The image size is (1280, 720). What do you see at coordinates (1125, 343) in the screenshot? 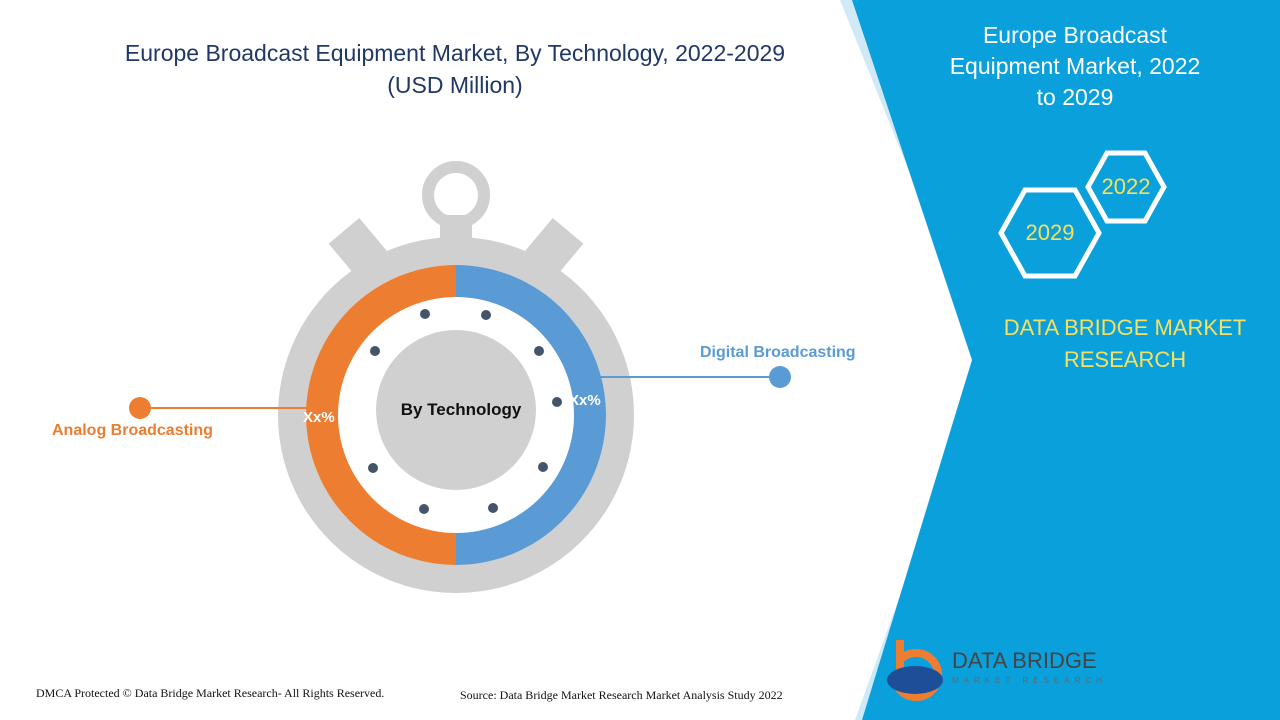
I see `brand: DATA BRIDGE MARKET RESEARCH` at bounding box center [1125, 343].